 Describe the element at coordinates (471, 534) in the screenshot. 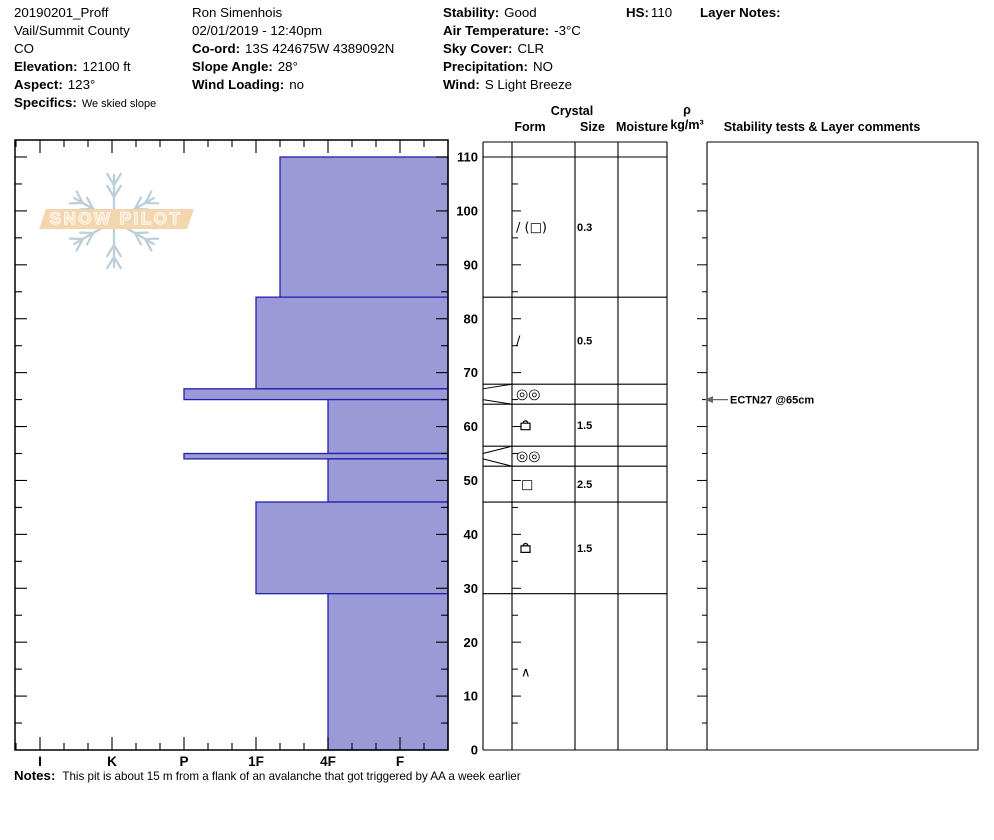

I see `depth-axis-label-40: 40` at that location.